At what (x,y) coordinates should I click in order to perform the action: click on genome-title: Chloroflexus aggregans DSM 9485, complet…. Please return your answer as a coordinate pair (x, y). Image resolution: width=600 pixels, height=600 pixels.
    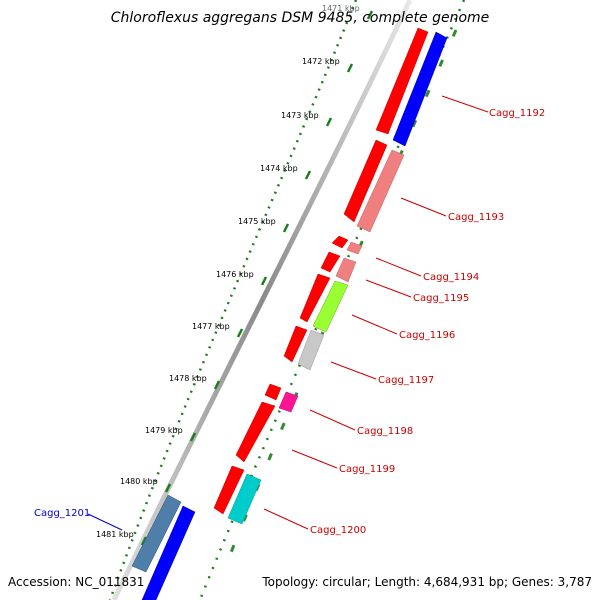
    Looking at the image, I should click on (300, 18).